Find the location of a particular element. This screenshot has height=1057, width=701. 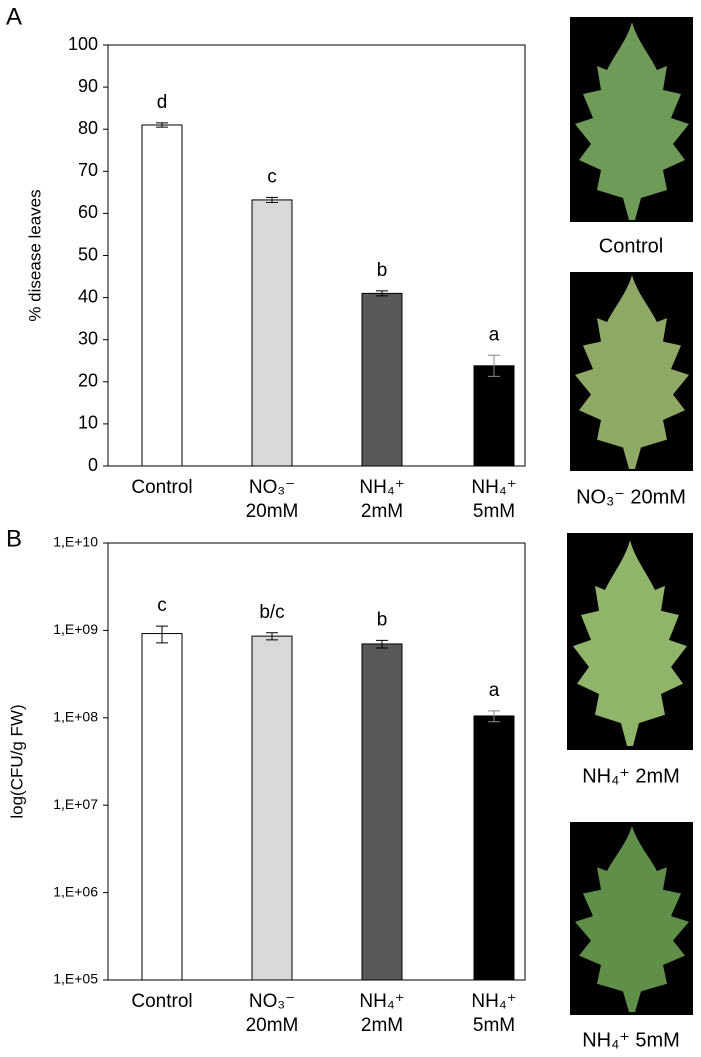

panel-label: A is located at coordinates (14, 16).